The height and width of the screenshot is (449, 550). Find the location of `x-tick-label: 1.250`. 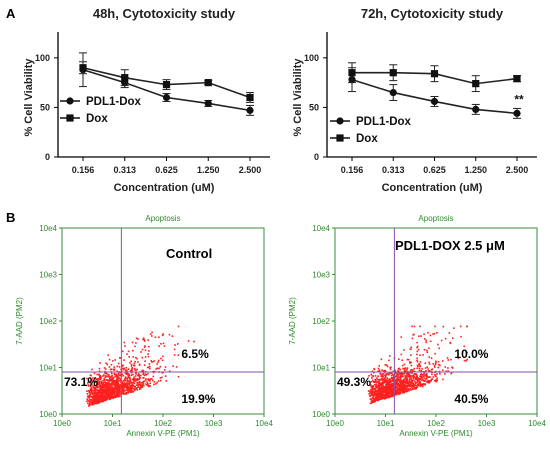

x-tick-label: 1.250 is located at coordinates (208, 170).